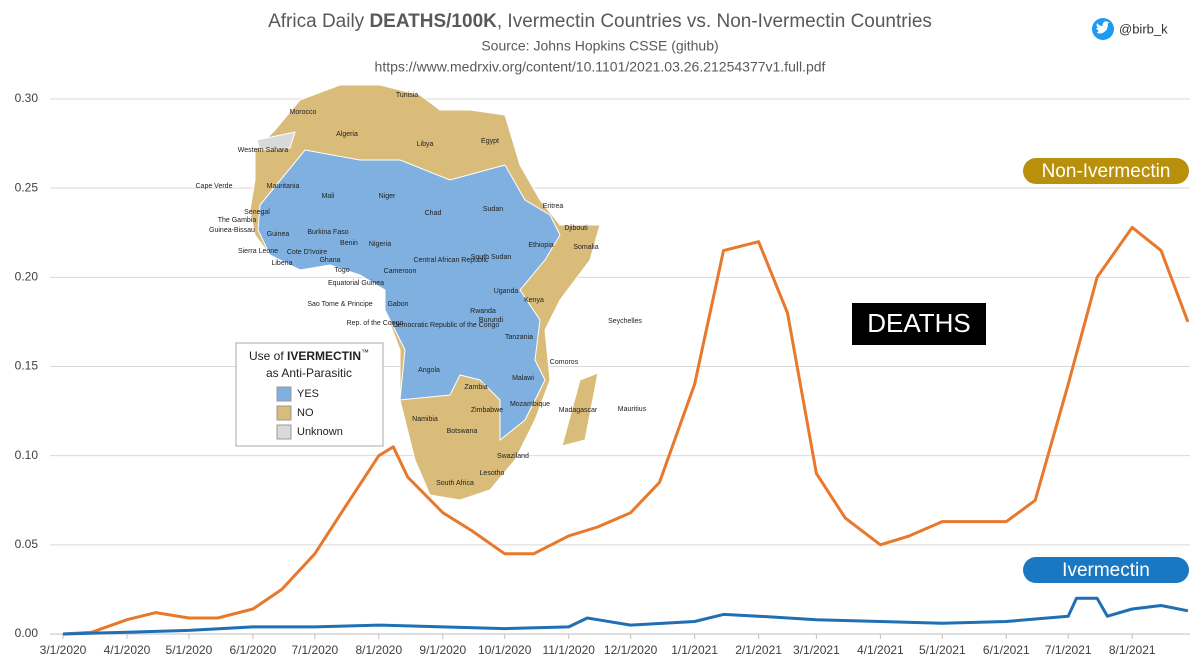 The image size is (1199, 668). Describe the element at coordinates (127, 650) in the screenshot. I see `x-tick-label: 4/1/2020` at that location.